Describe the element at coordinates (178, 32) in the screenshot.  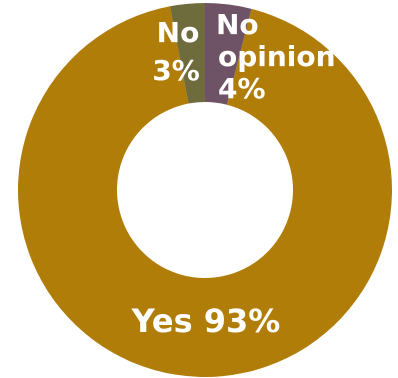
I see `slice-label-no-line1: No` at that location.